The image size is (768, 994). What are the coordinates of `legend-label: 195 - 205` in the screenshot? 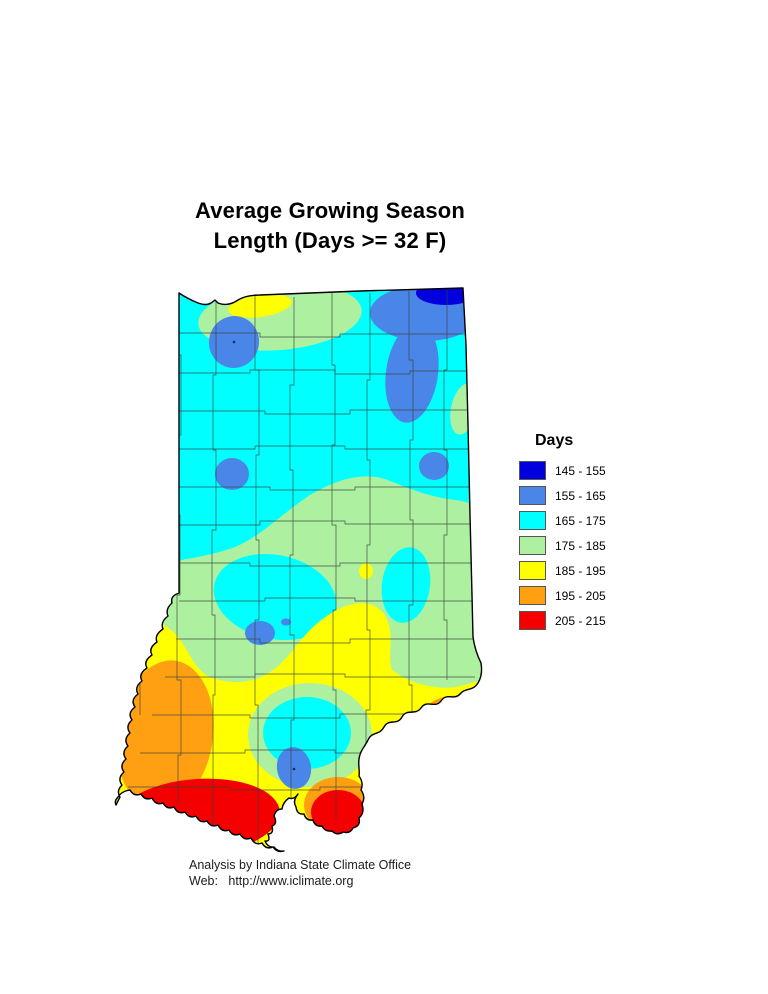 It's located at (580, 595).